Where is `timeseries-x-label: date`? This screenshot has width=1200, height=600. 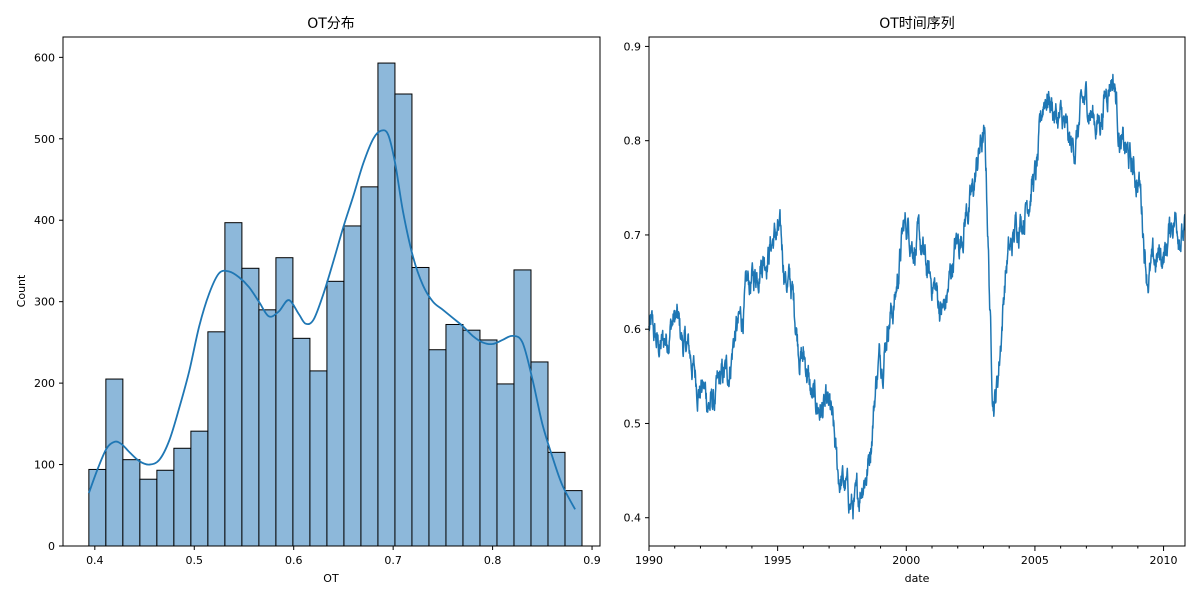 timeseries-x-label: date is located at coordinates (917, 578).